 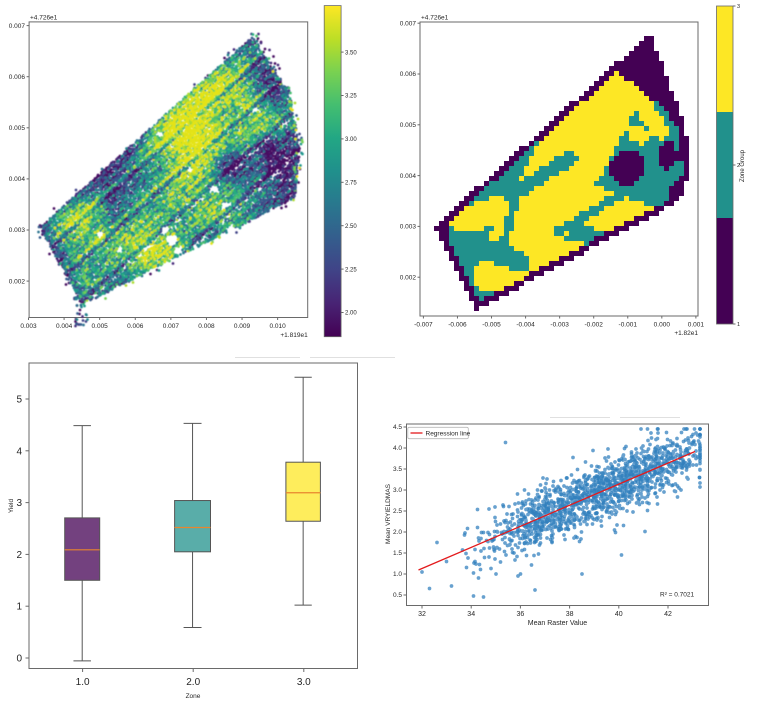 I want to click on svg-text: 0.000, so click(x=662, y=325).